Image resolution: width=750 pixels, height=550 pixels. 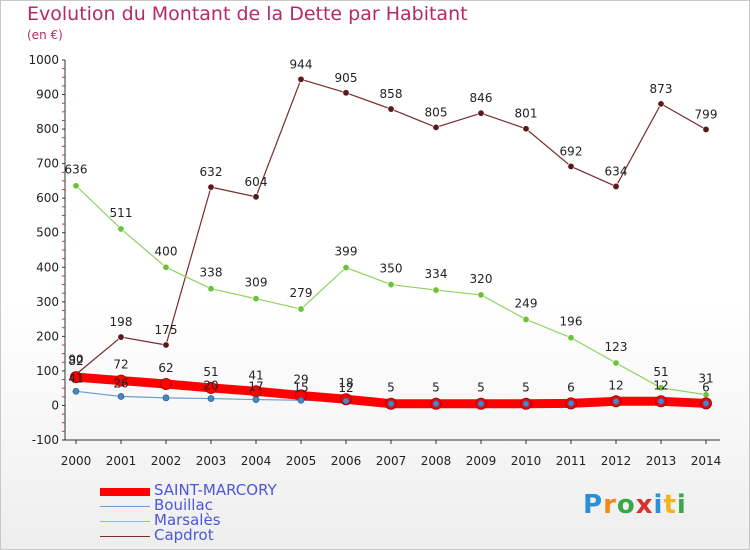 I want to click on data-label-capdrot: 799, so click(x=706, y=114).